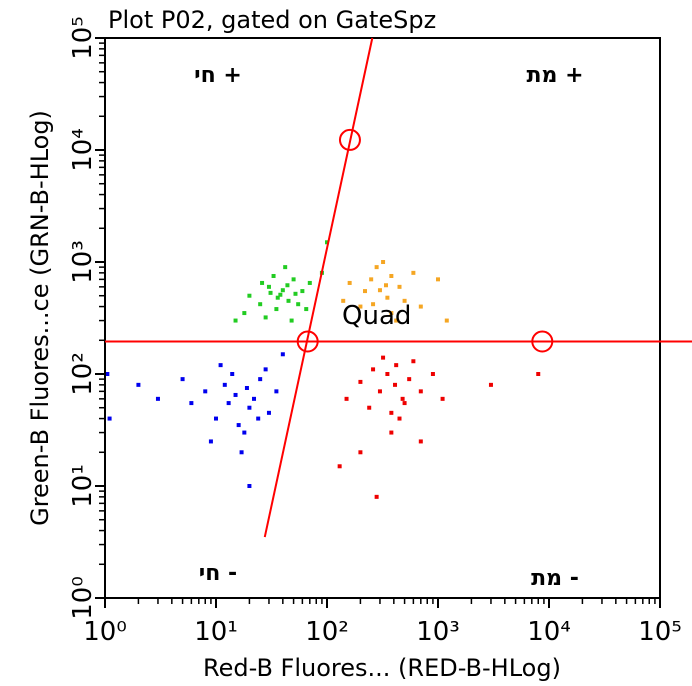  Describe the element at coordinates (83, 374) in the screenshot. I see `y-tick-label: 10²` at that location.